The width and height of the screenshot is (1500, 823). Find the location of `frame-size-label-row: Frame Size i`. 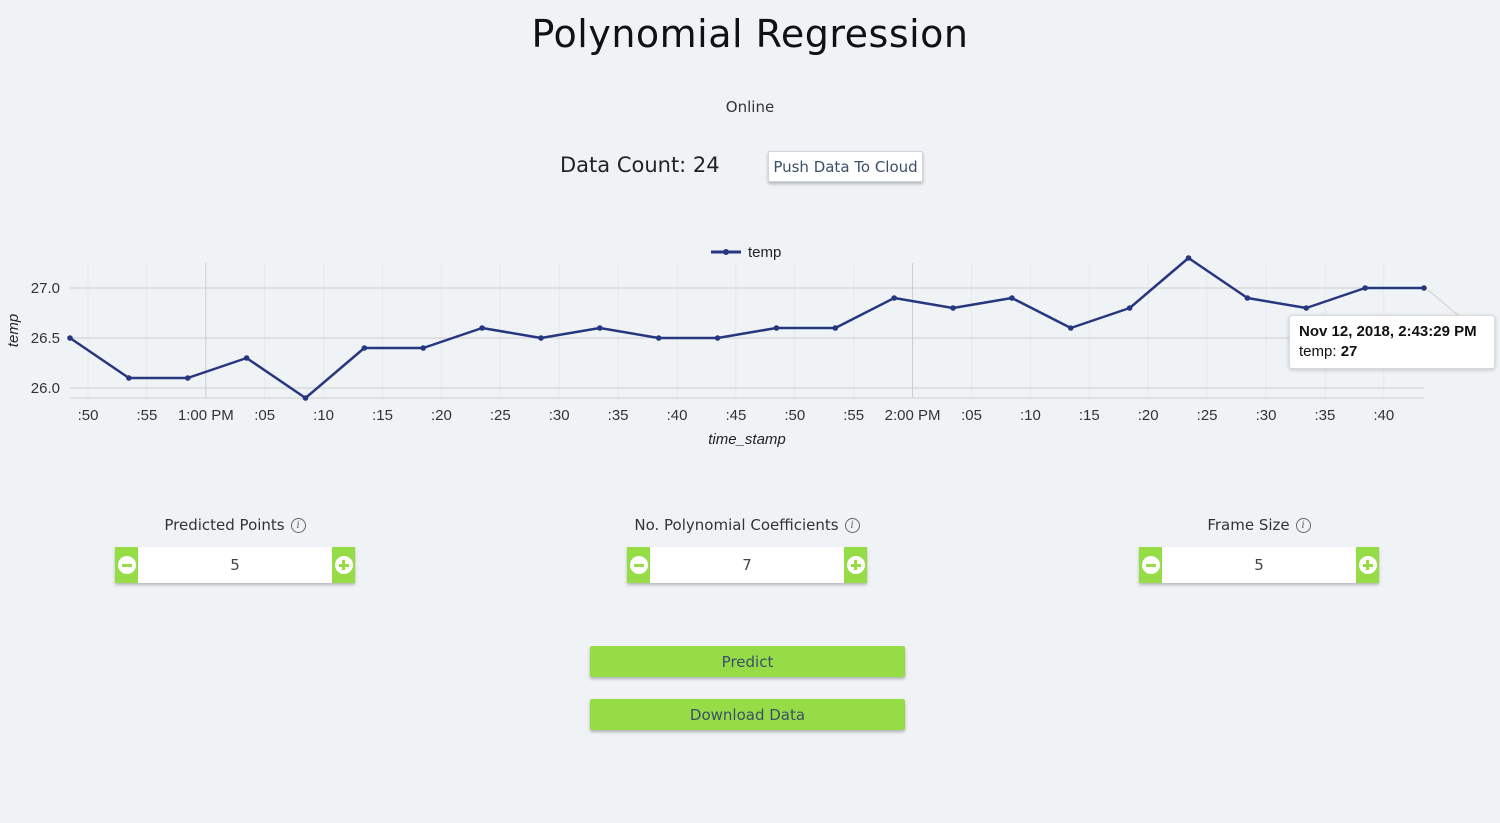

frame-size-label-row: Frame Size i is located at coordinates (1259, 525).